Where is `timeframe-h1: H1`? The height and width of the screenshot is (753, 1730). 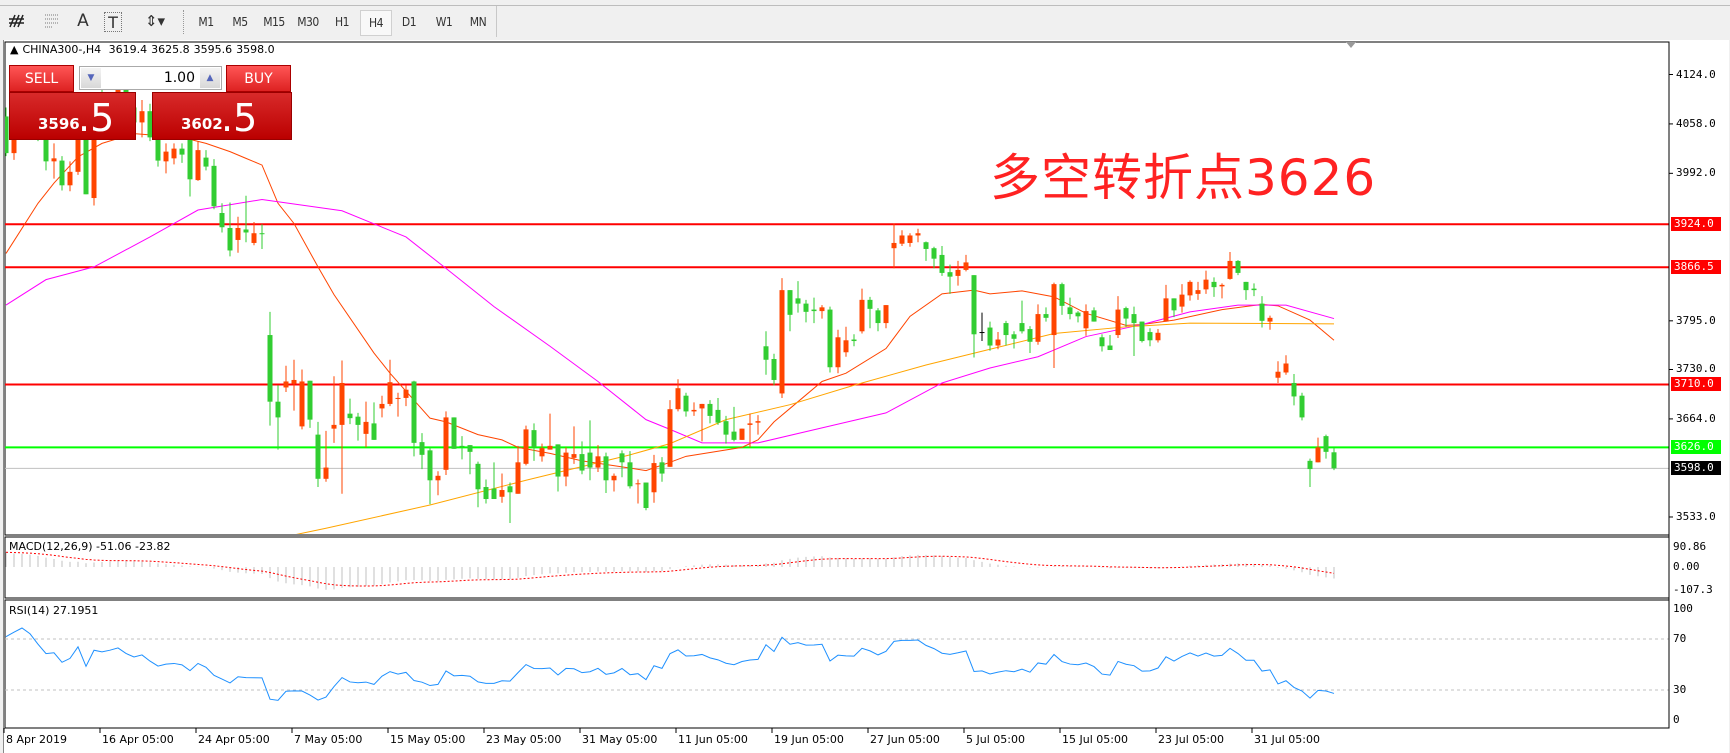 timeframe-h1: H1 is located at coordinates (342, 22).